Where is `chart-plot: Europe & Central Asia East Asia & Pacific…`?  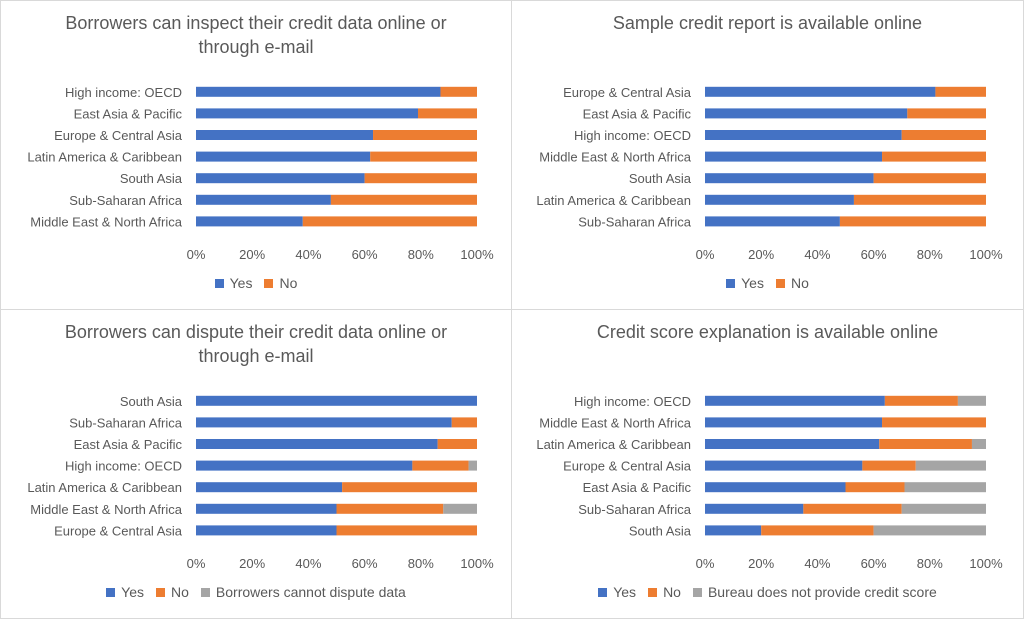
chart-plot: Europe & Central Asia East Asia & Pacific… is located at coordinates (769, 173).